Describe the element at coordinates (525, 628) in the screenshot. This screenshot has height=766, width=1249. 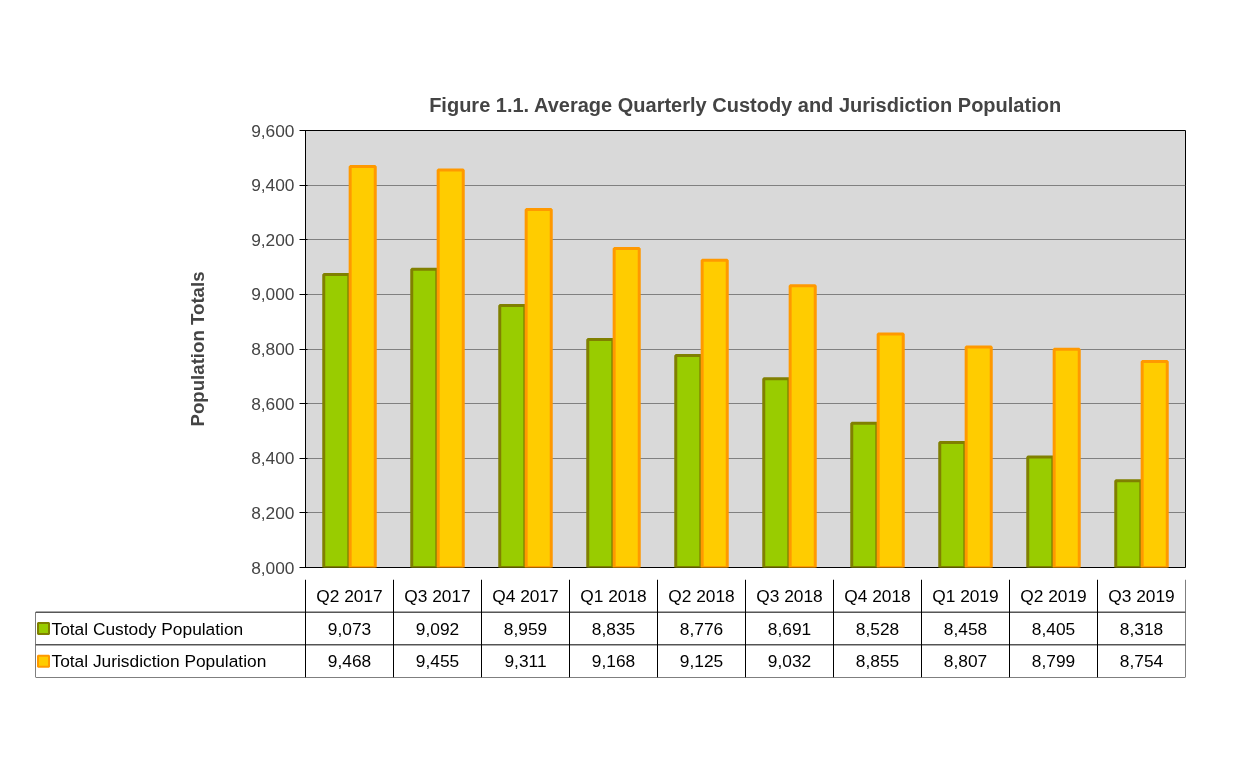
I see `data-label: 8,959` at that location.